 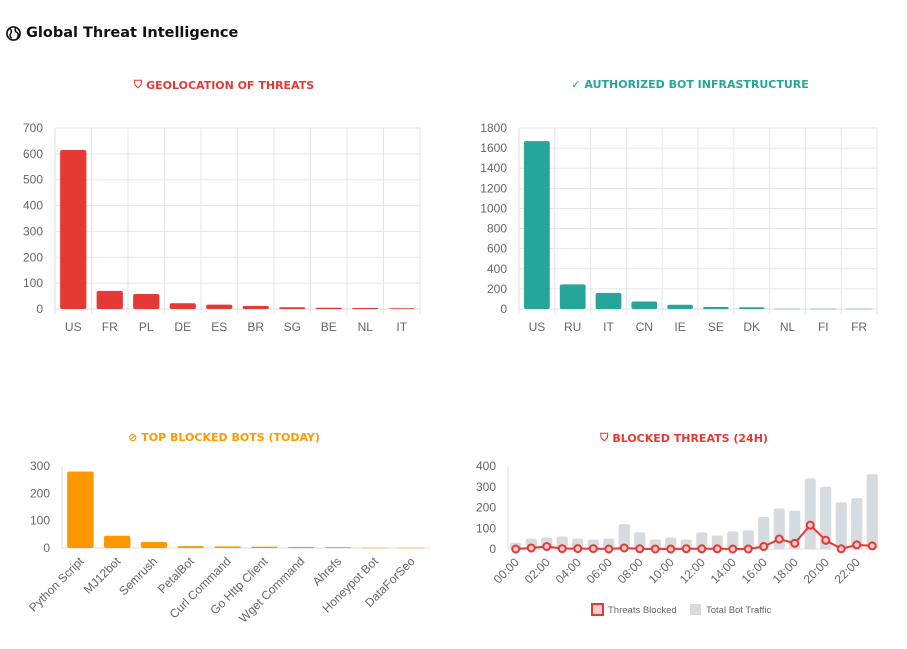 I want to click on x-tick-label: Wget Command, so click(x=271, y=589).